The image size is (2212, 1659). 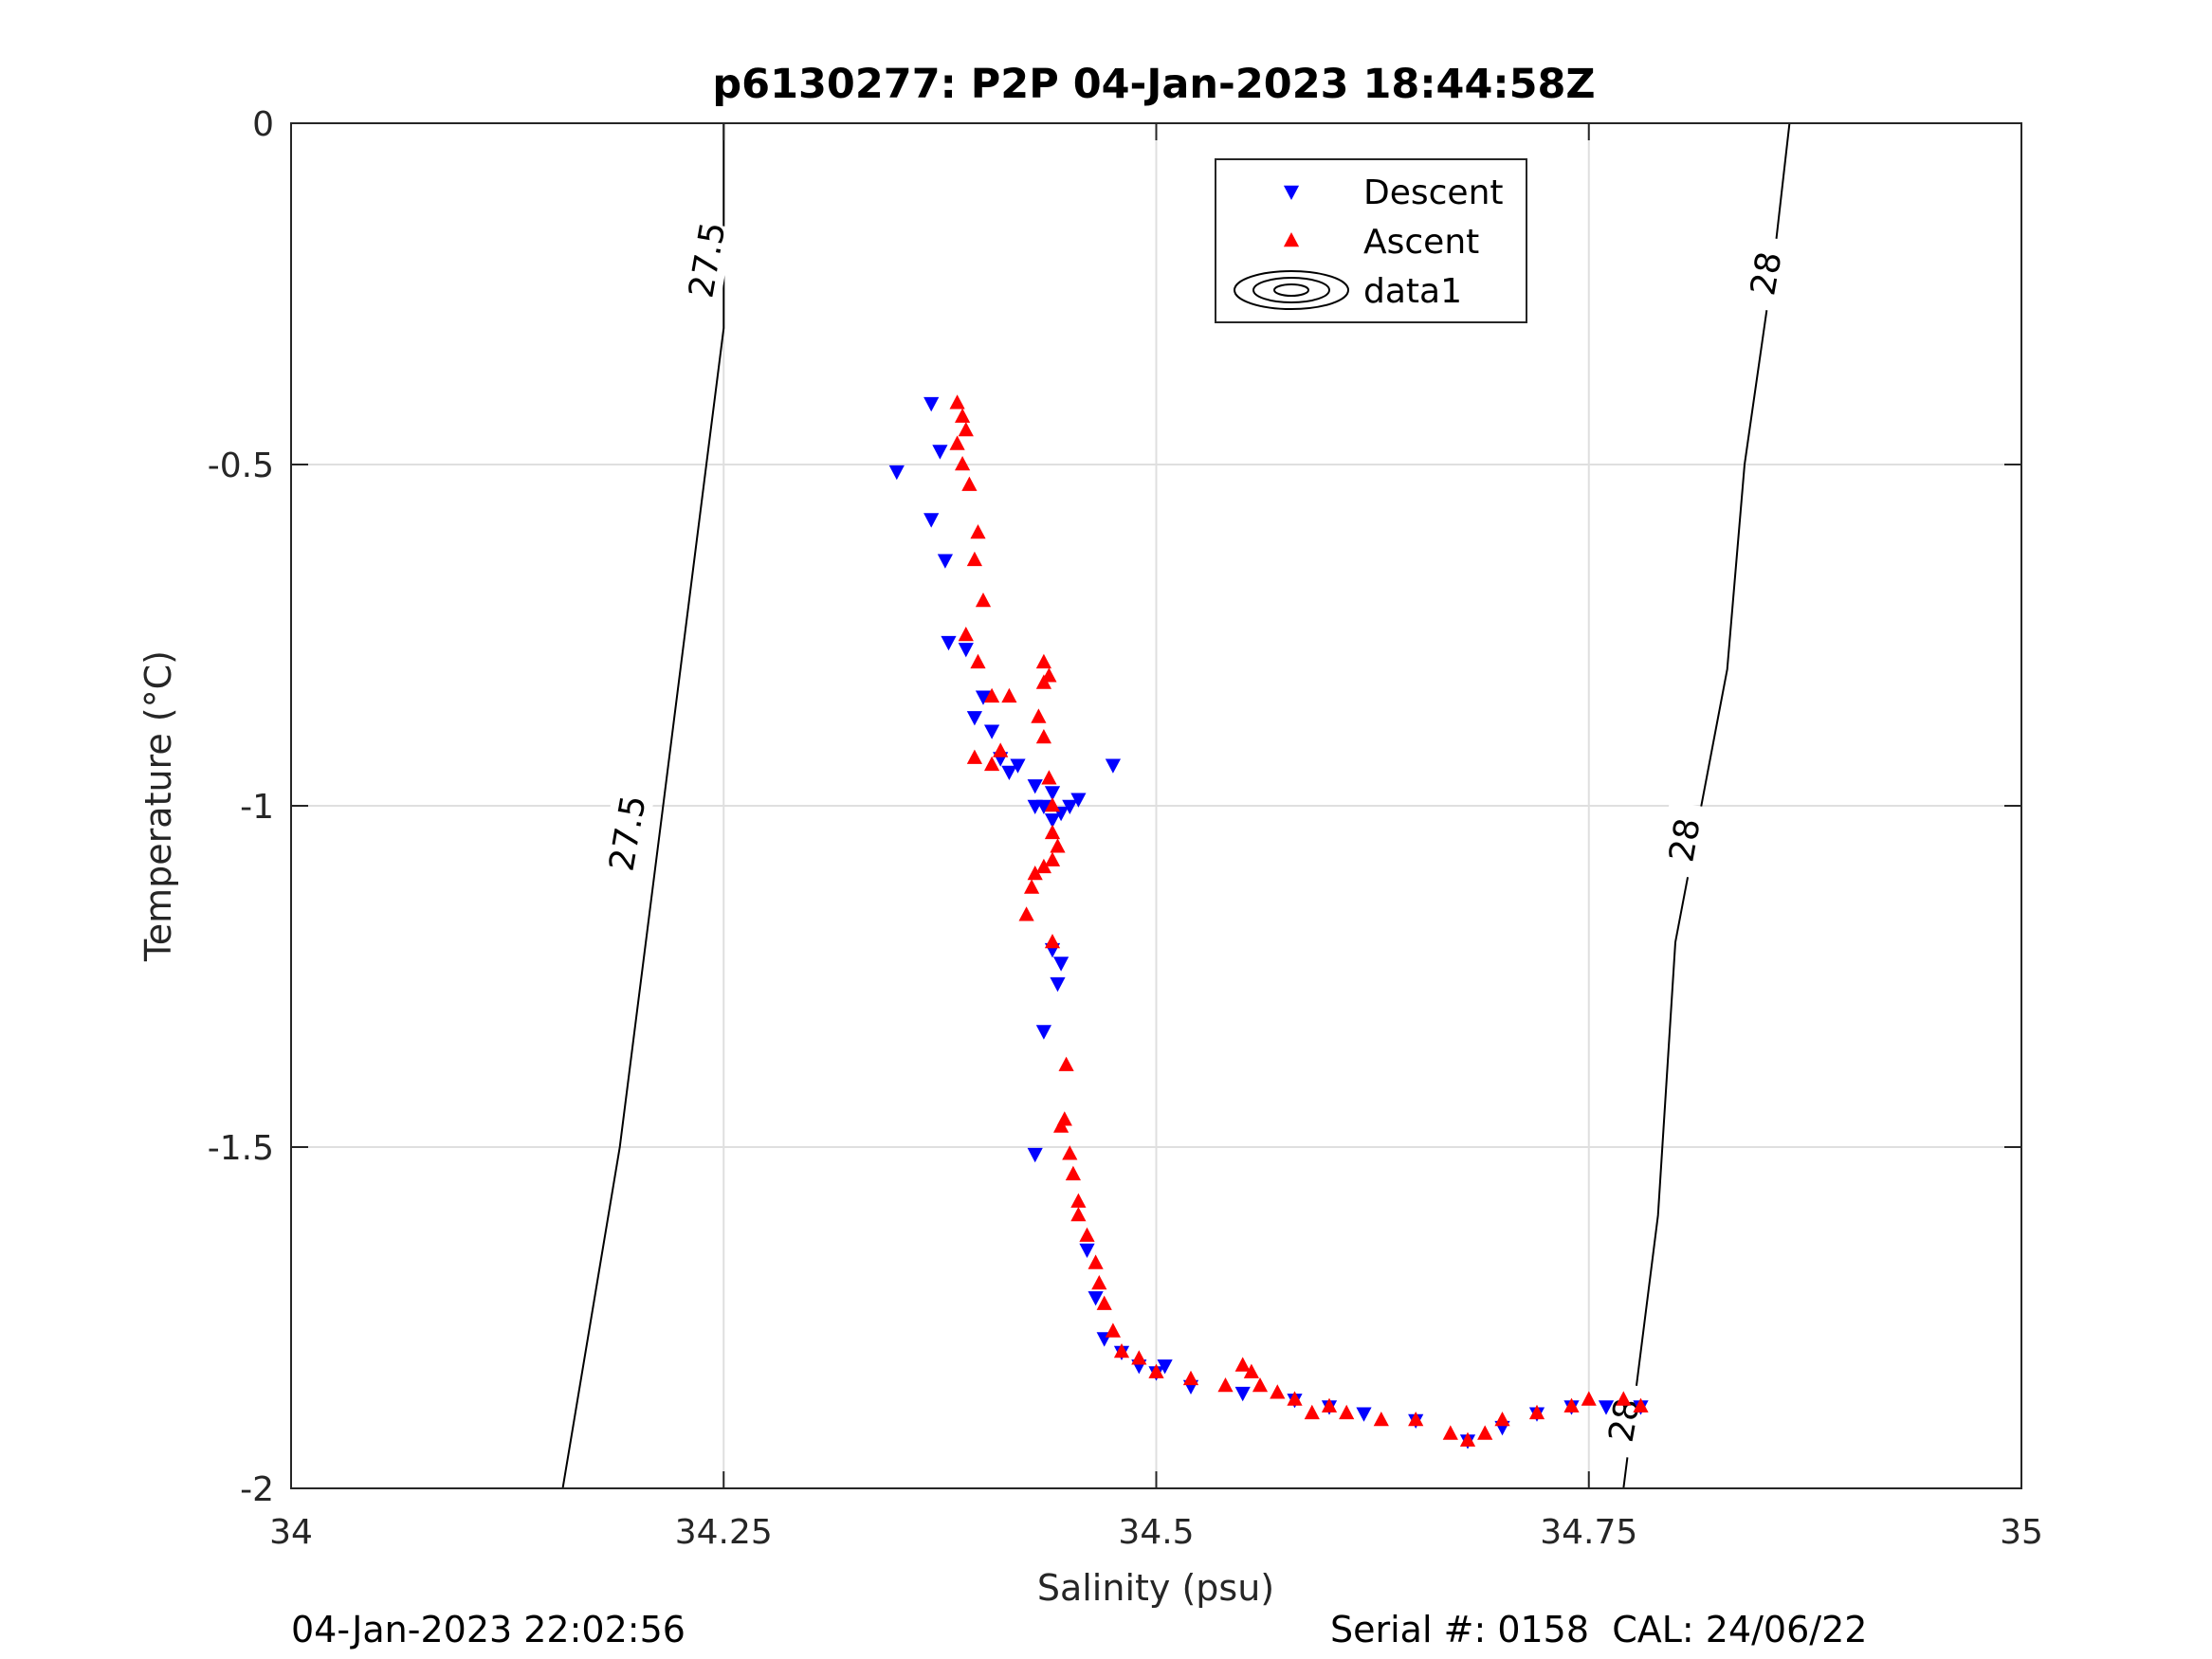 What do you see at coordinates (1291, 239) in the screenshot?
I see `legend-marker-ascent` at bounding box center [1291, 239].